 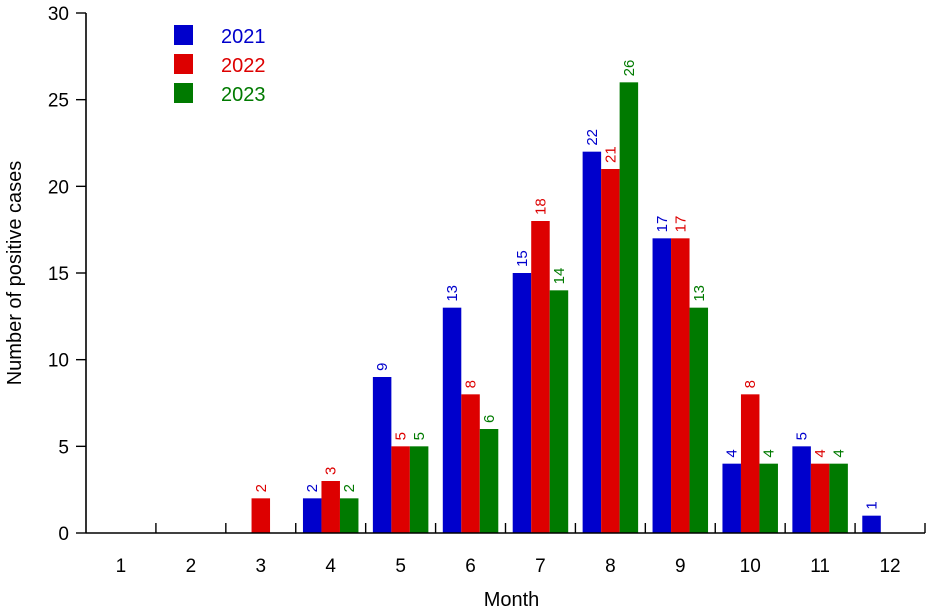 What do you see at coordinates (330, 566) in the screenshot?
I see `x-tick-label: 4` at bounding box center [330, 566].